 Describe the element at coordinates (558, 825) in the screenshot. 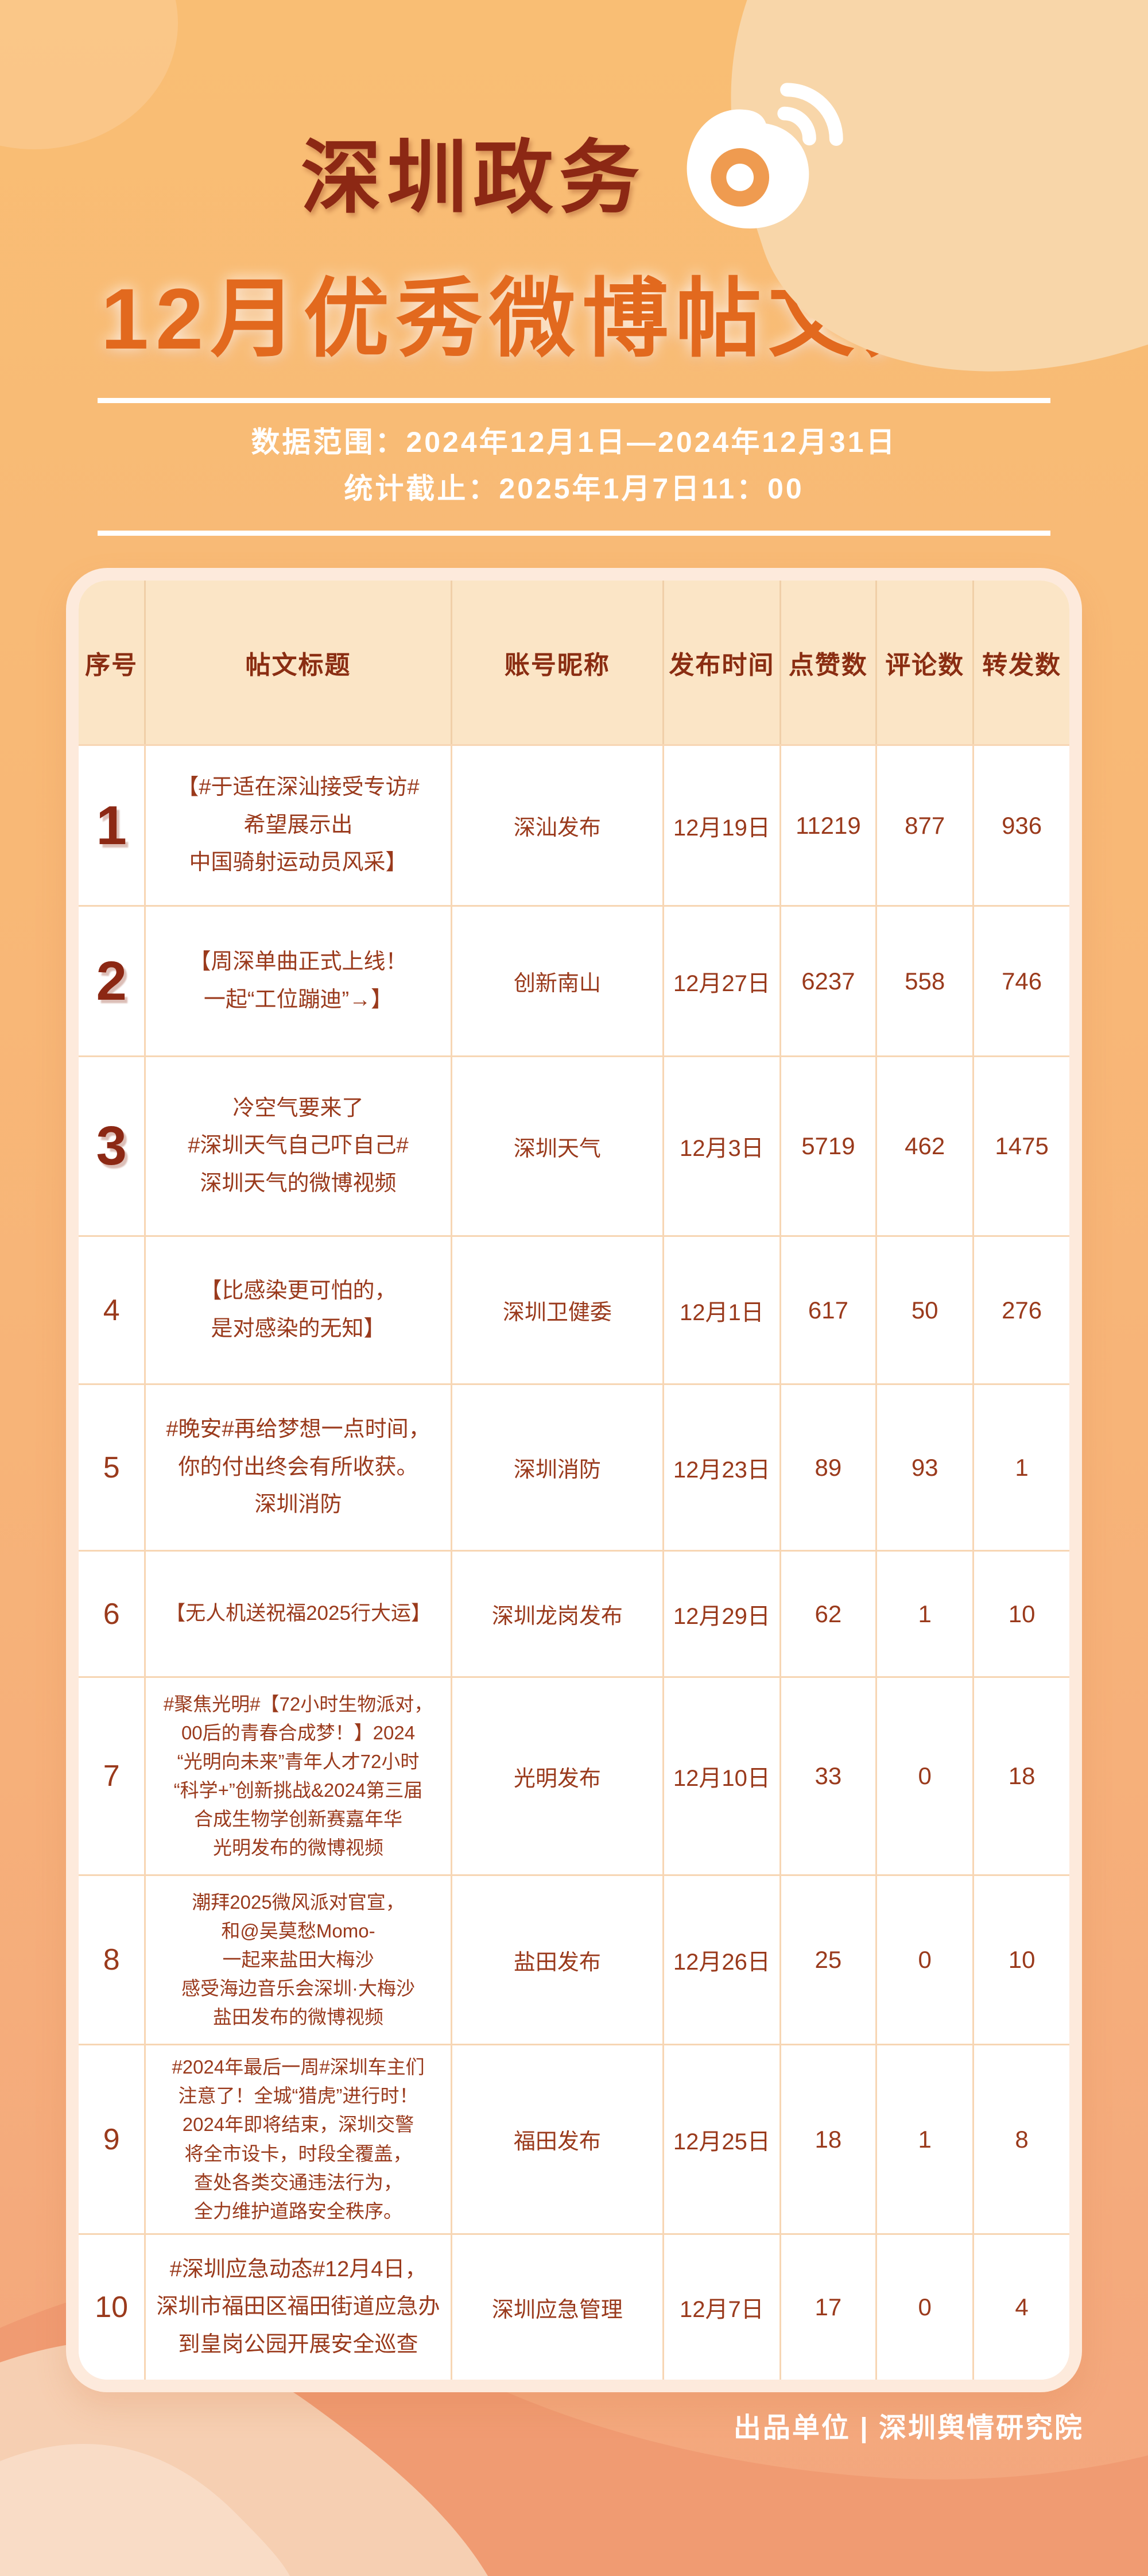

I see `account-name-cell: 深汕发布` at that location.